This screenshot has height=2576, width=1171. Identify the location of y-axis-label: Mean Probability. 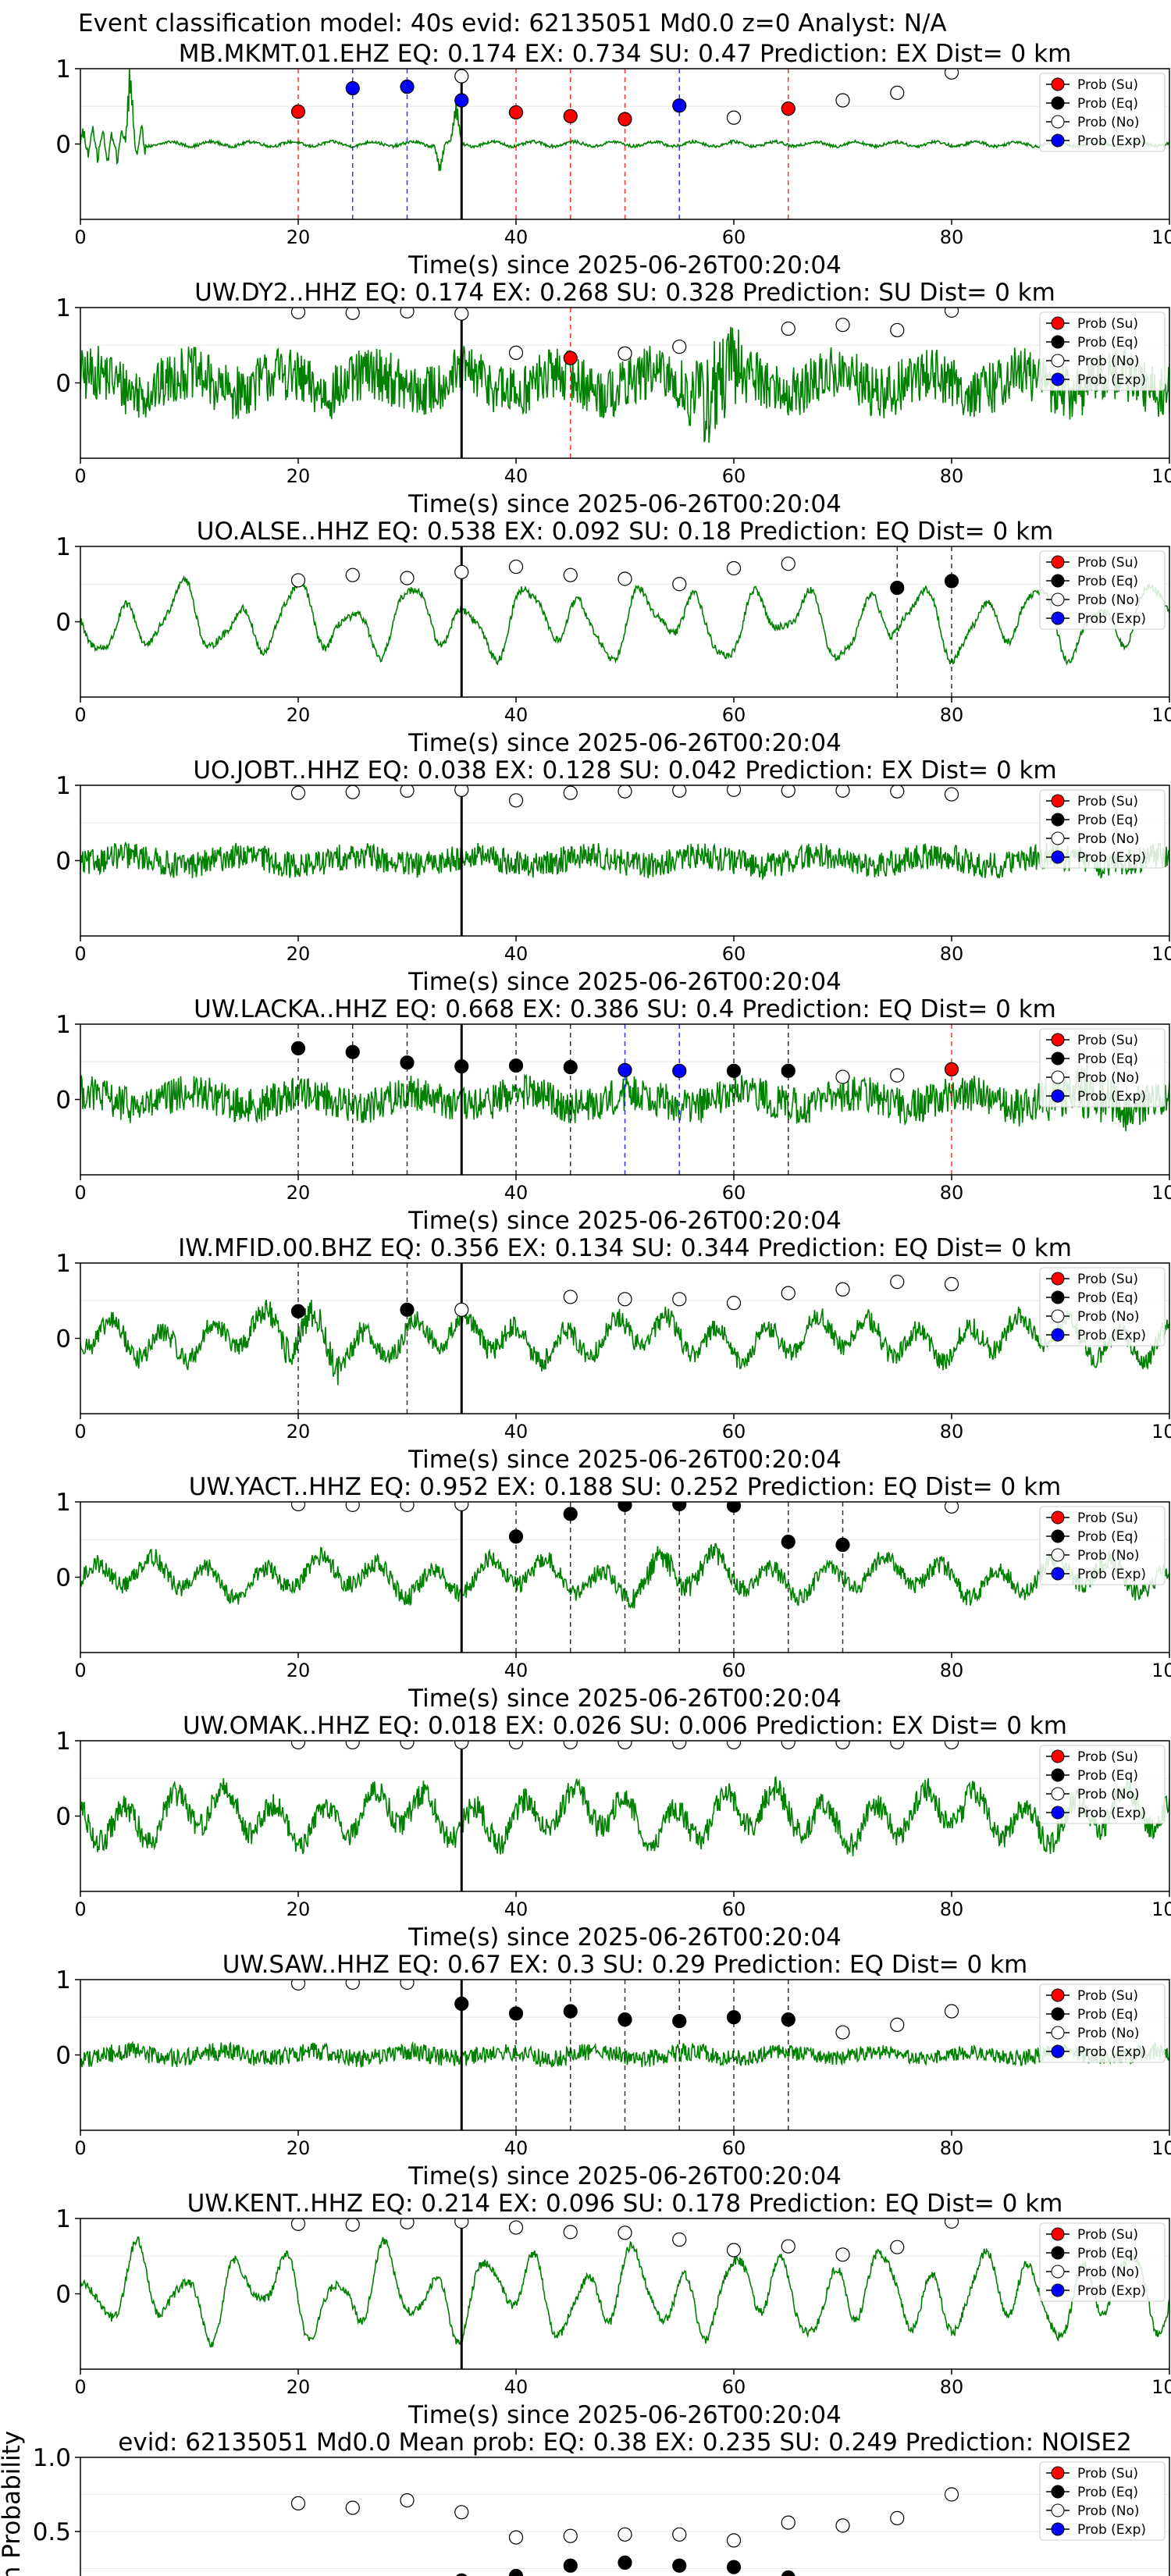
(13, 2503).